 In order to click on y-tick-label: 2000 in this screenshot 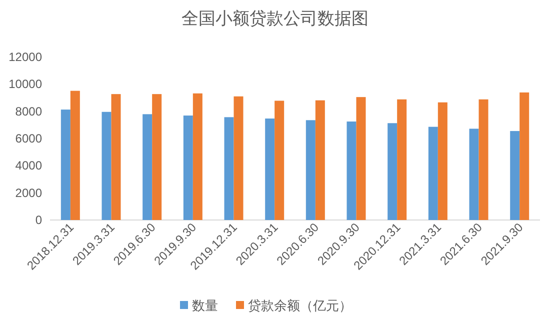, I will do `click(28, 193)`.